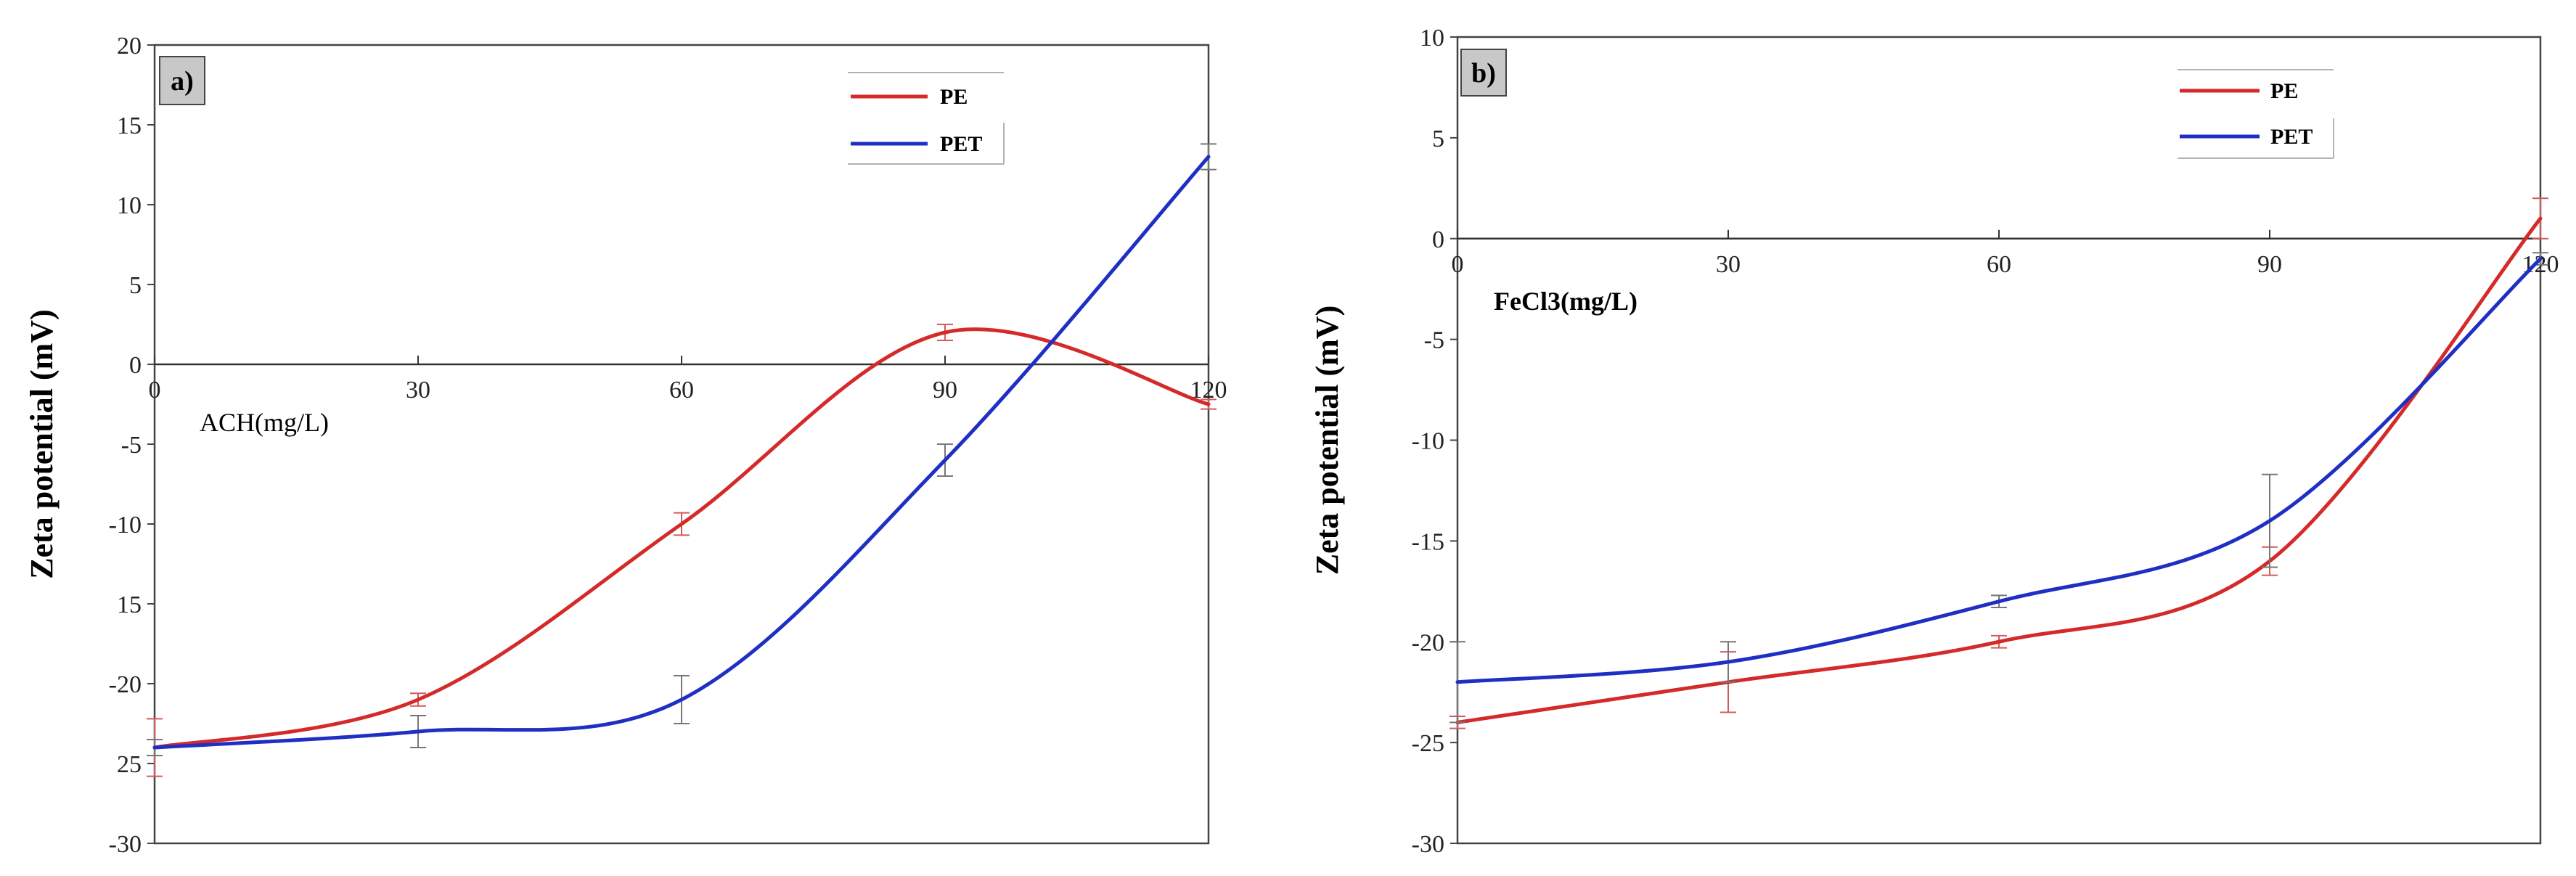 The height and width of the screenshot is (876, 2576). Describe the element at coordinates (1428, 743) in the screenshot. I see `y-tick-label: -25` at that location.